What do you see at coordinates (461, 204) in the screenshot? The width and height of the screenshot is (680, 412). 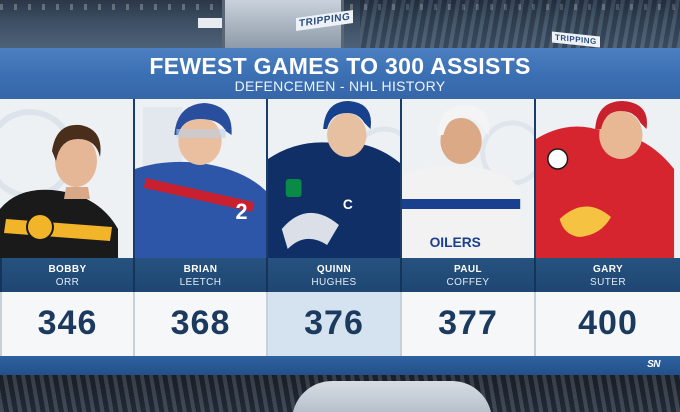 I see `jersey-stripe` at bounding box center [461, 204].